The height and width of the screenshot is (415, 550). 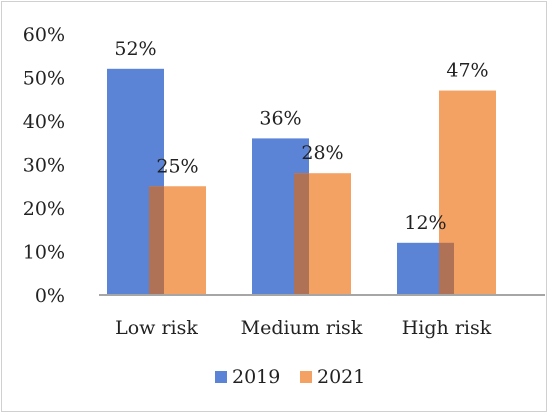 I want to click on data-label-2021-high-risk: 47%, so click(x=467, y=71).